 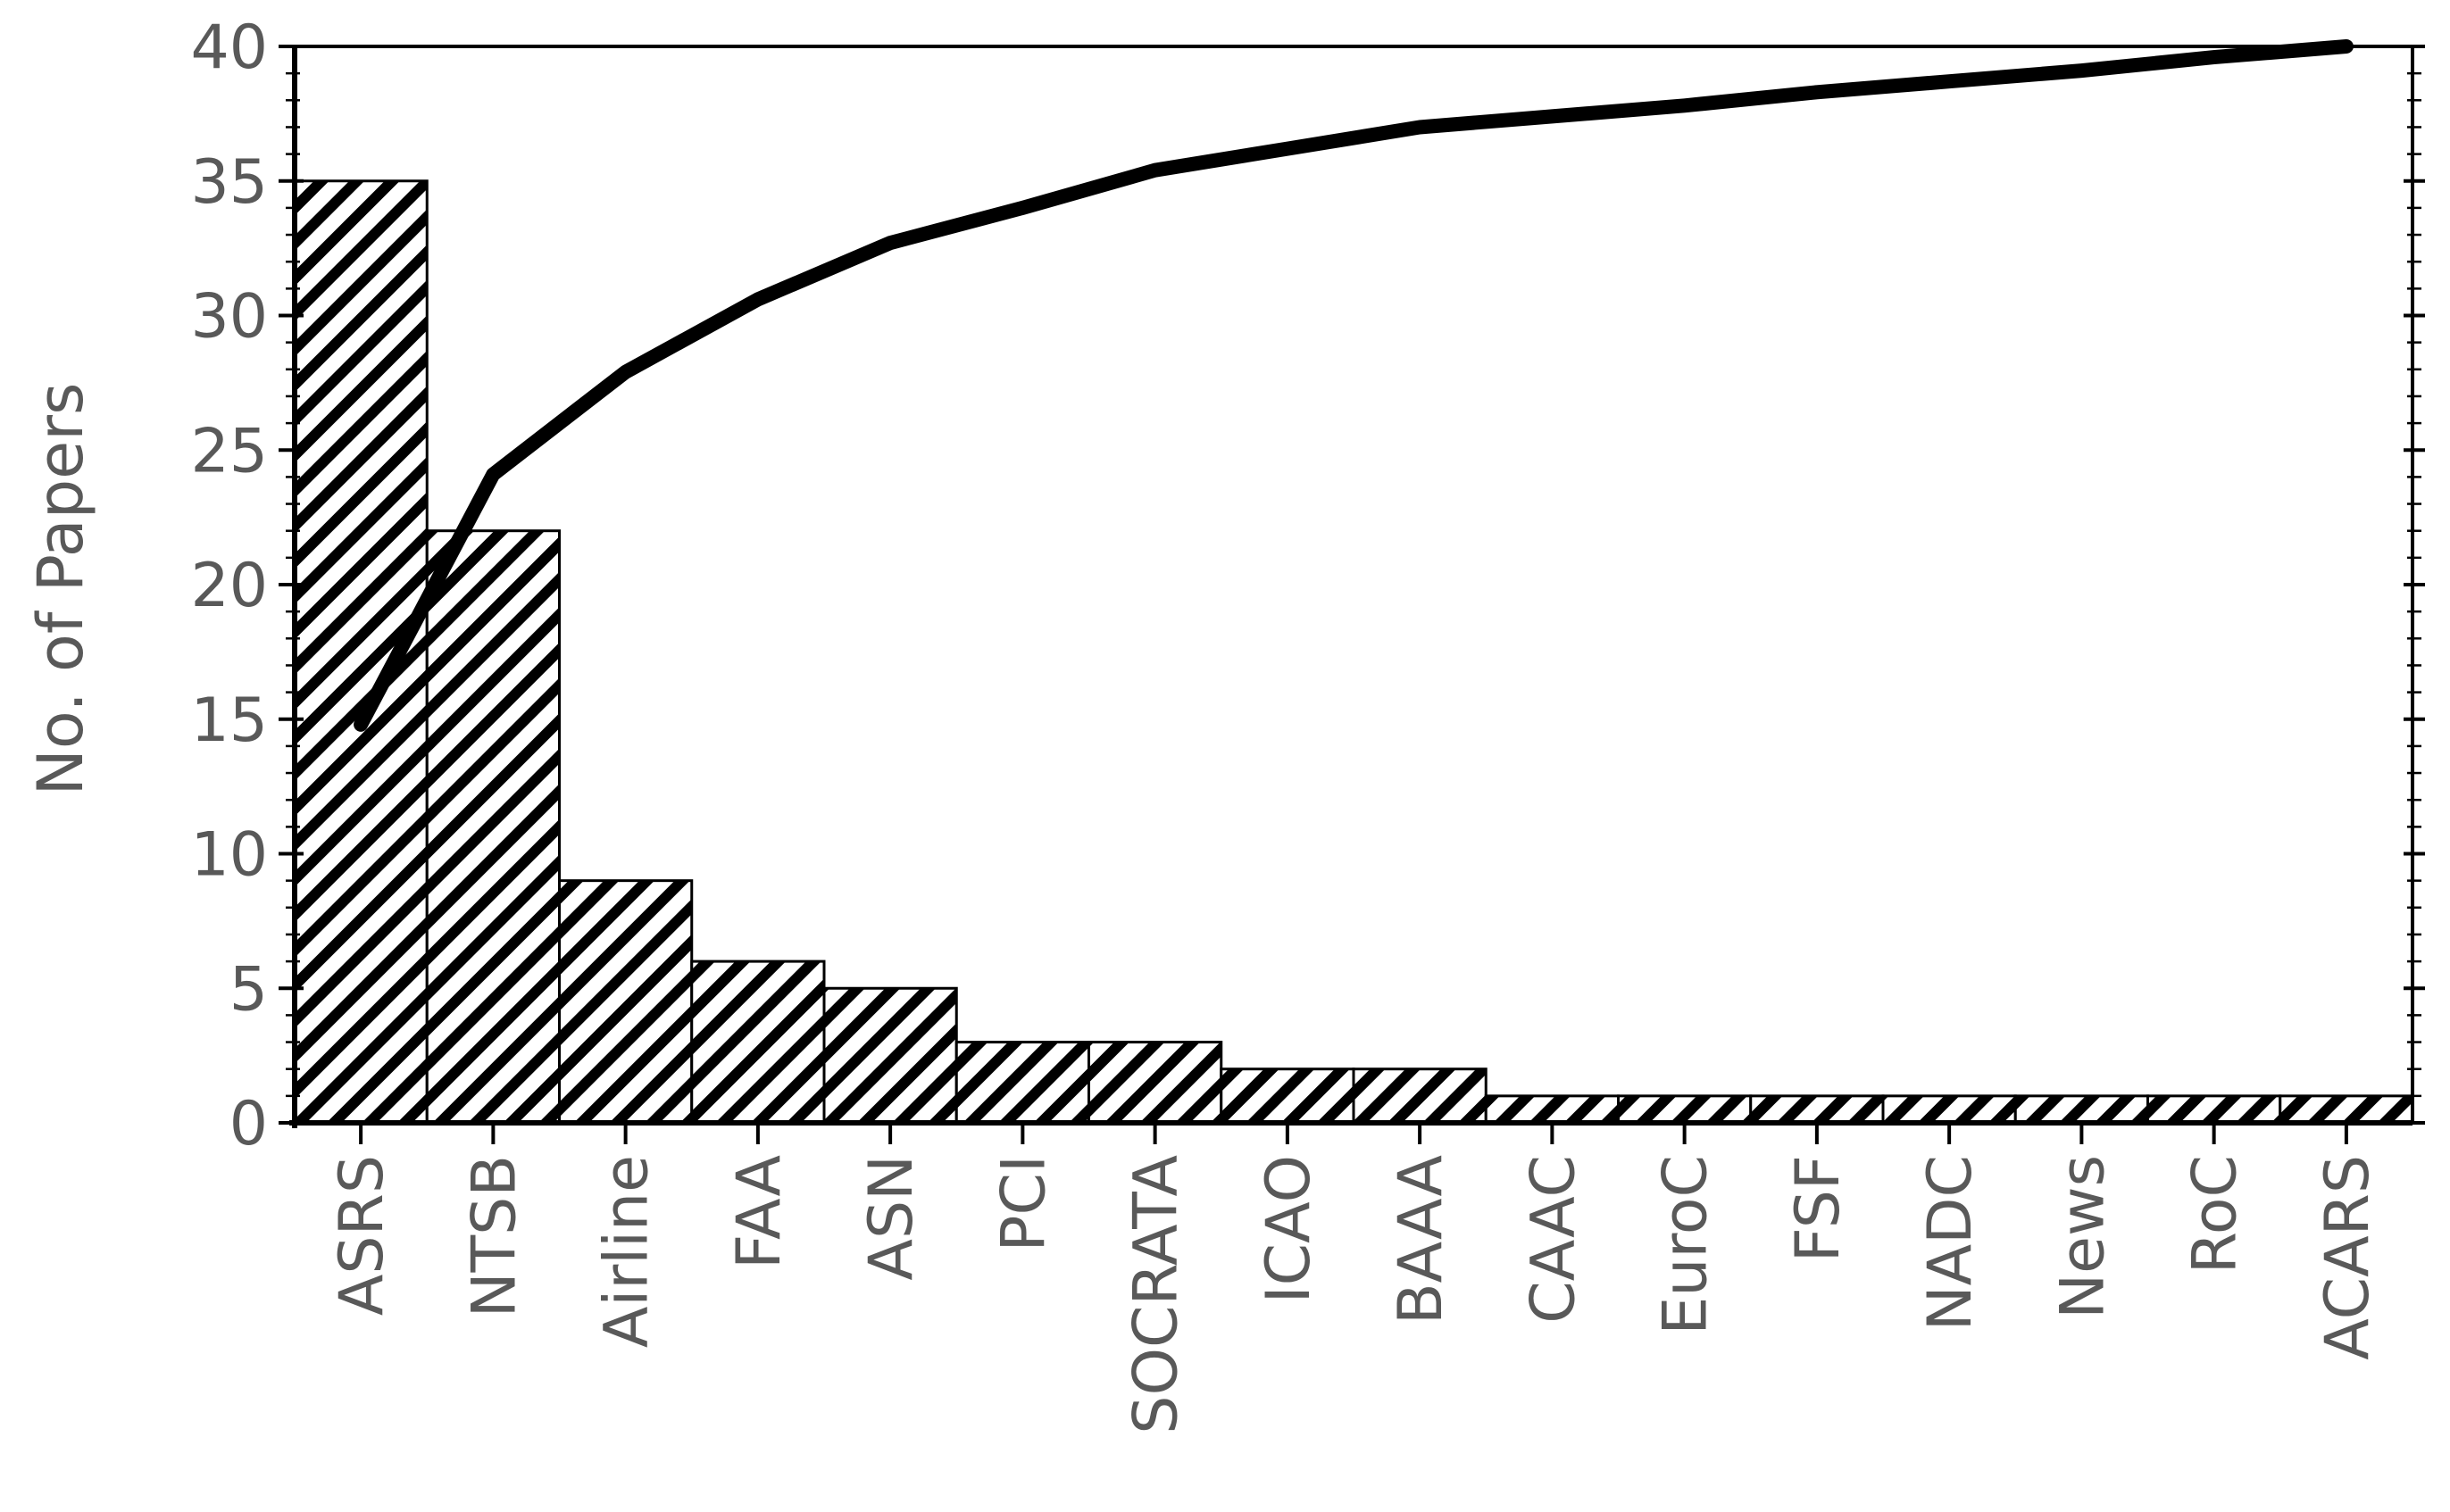 What do you see at coordinates (1951, 1243) in the screenshot?
I see `x-tick-label-nadc: NADC` at bounding box center [1951, 1243].